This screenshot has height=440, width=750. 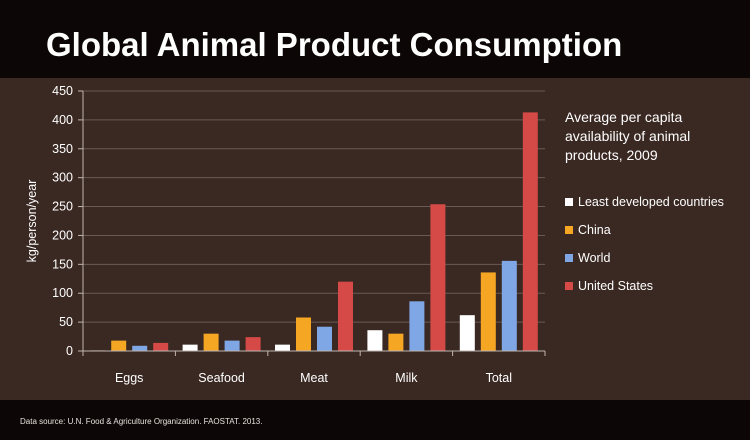 I want to click on y-tick-label: 450, so click(x=62, y=91).